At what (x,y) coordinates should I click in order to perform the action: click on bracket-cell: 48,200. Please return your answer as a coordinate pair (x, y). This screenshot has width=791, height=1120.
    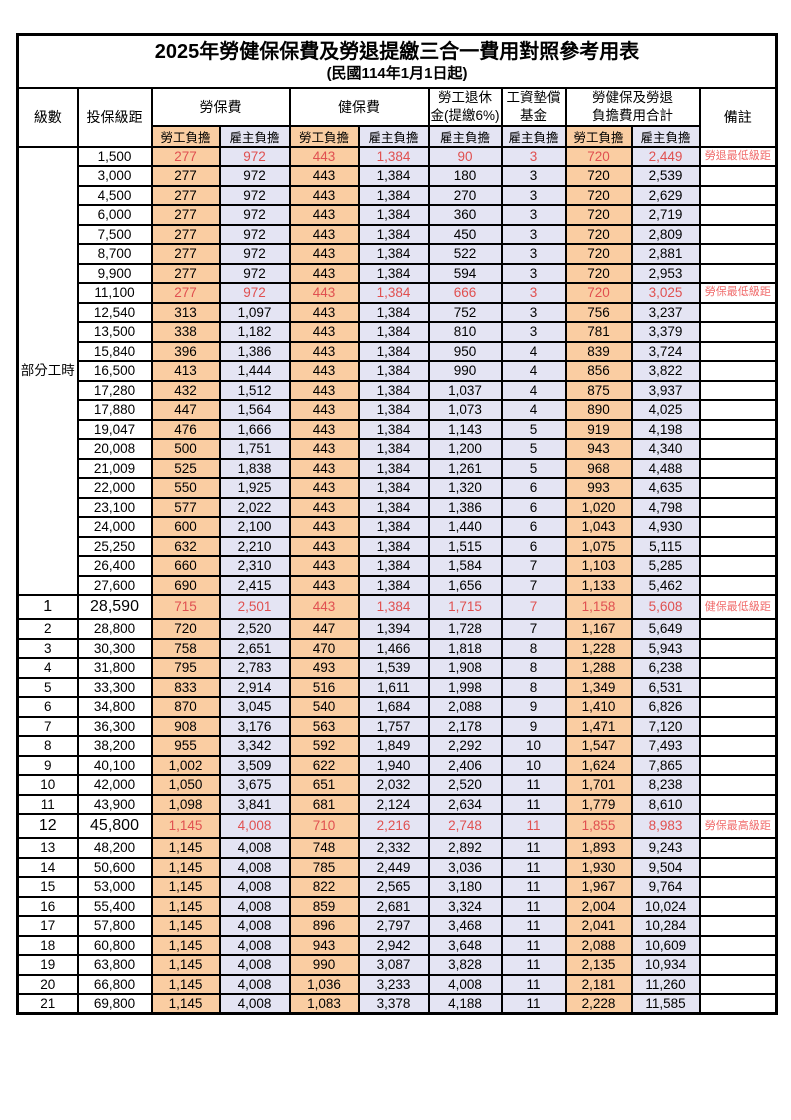
    Looking at the image, I should click on (114, 848).